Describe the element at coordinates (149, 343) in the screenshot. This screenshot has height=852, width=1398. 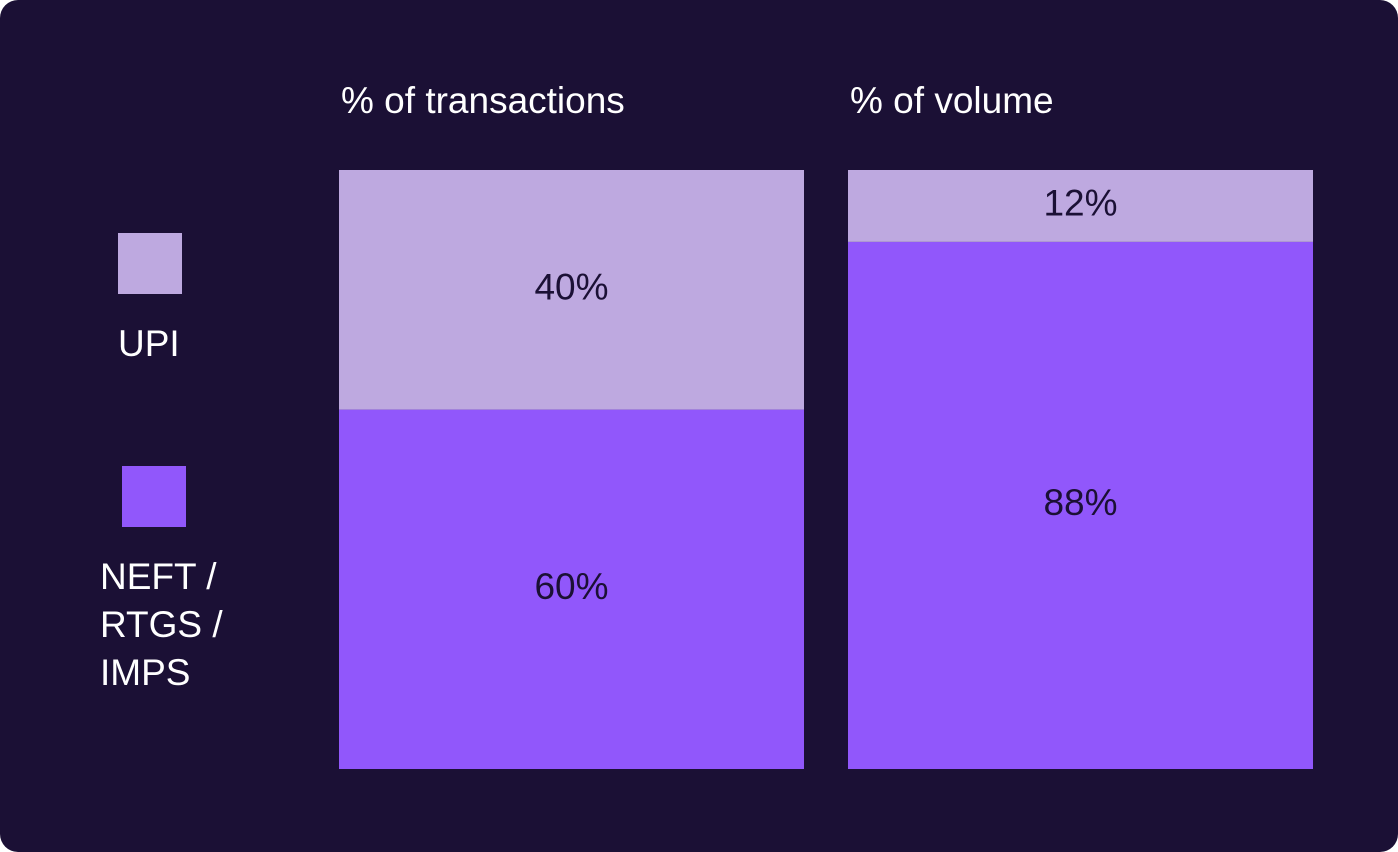
I see `legend-label: UPI` at that location.